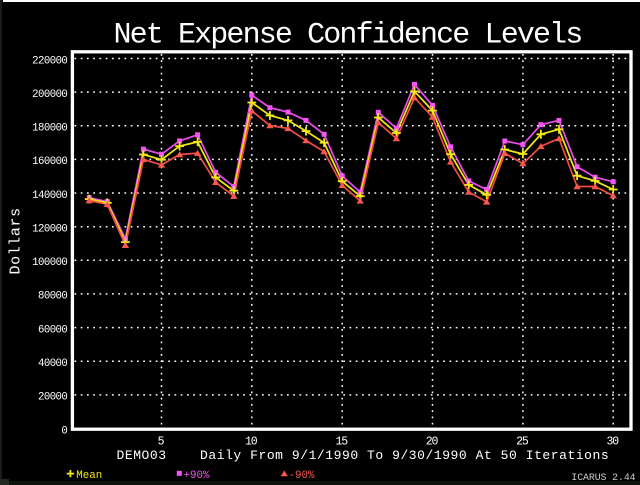 The image size is (640, 485). What do you see at coordinates (49, 129) in the screenshot?
I see `svg-text: 180000` at bounding box center [49, 129].